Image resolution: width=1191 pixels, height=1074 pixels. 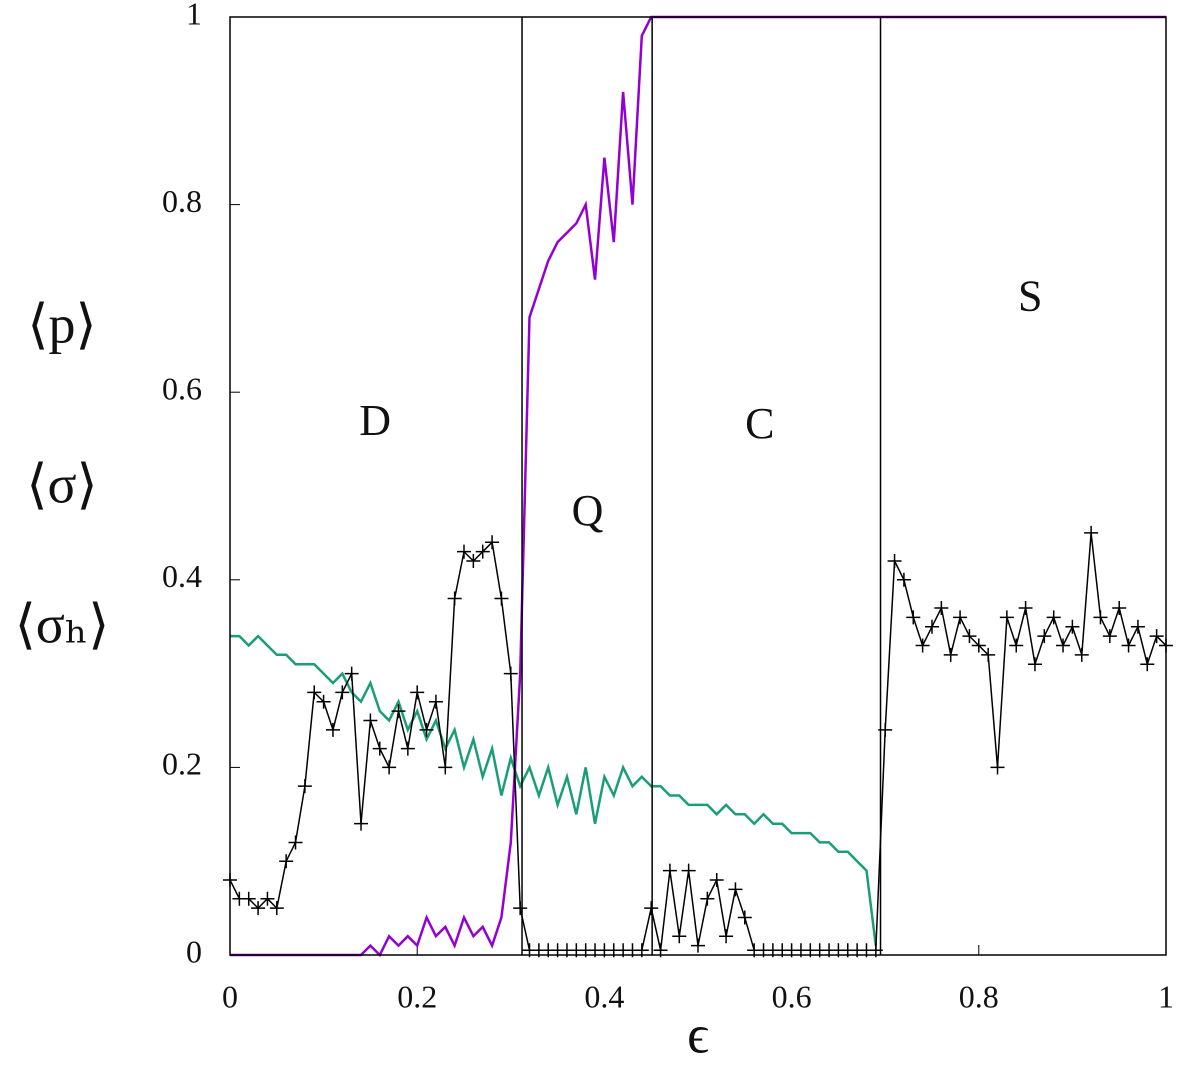 I want to click on y-tick-label: 0.8, so click(x=182, y=201).